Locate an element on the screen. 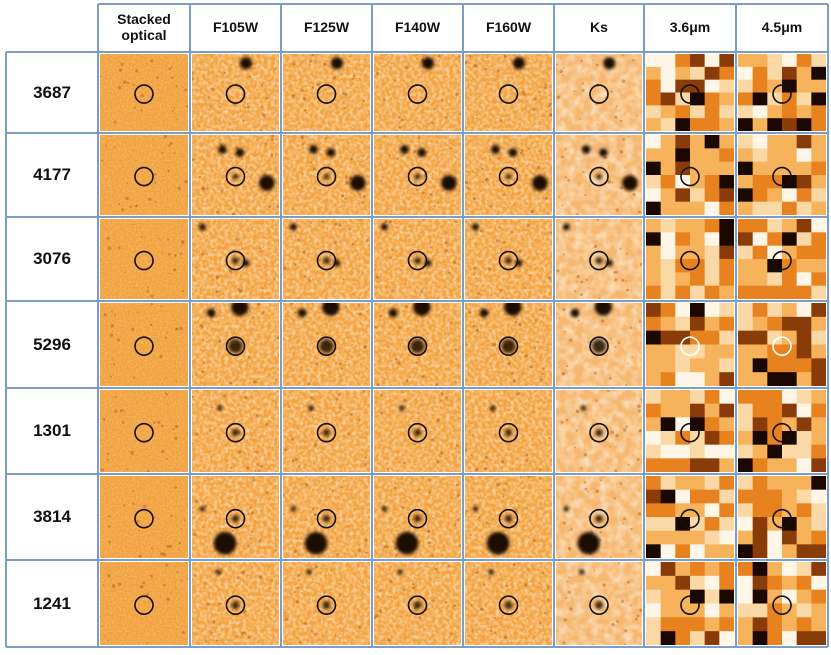 The height and width of the screenshot is (655, 831). row-label: 3814 is located at coordinates (52, 516).